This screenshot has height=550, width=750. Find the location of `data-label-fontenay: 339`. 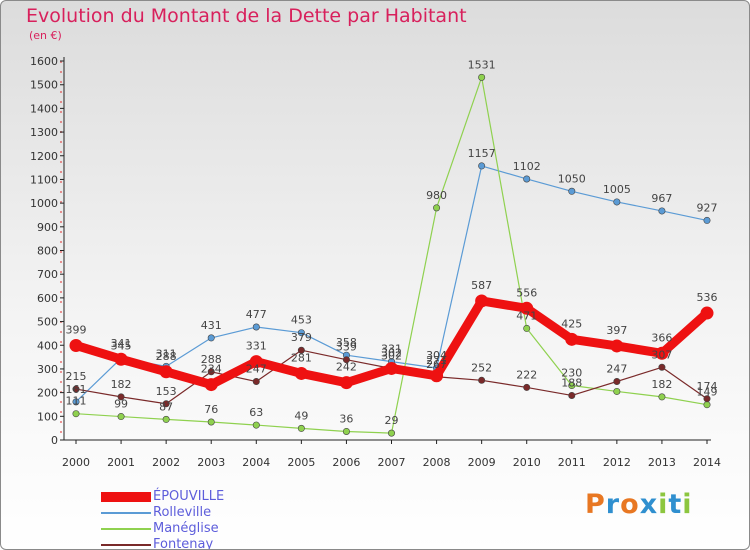

data-label-fontenay: 339 is located at coordinates (346, 347).